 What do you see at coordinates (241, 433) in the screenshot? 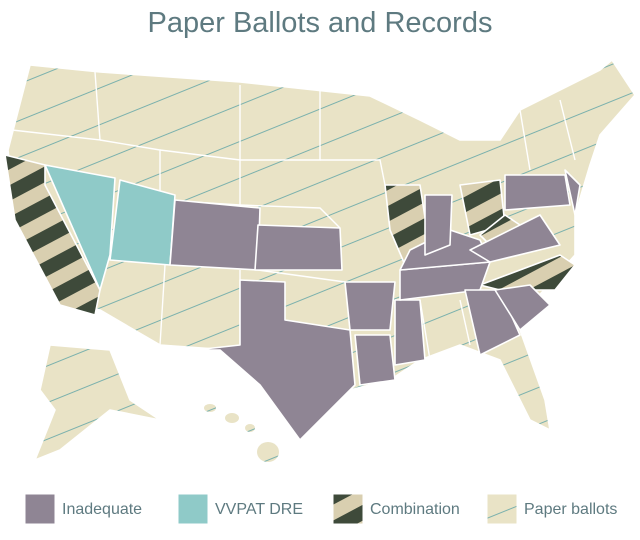
I see `islands` at bounding box center [241, 433].